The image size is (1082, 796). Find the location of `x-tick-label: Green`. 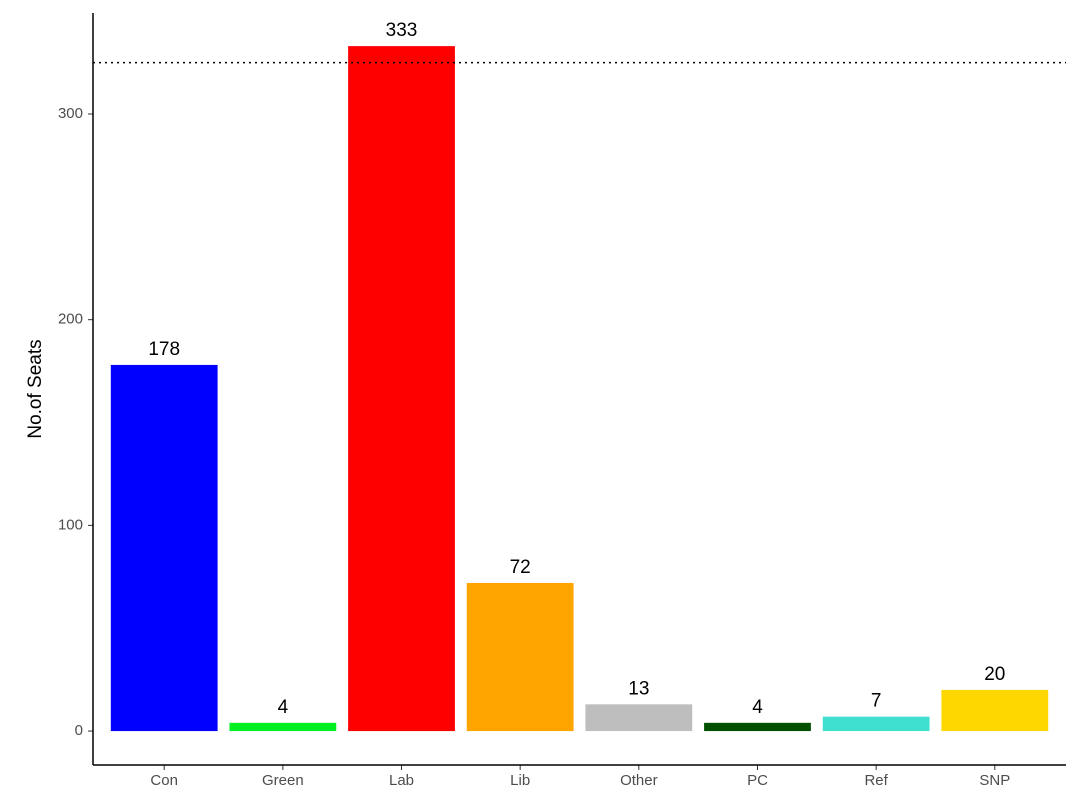

x-tick-label: Green is located at coordinates (283, 780).